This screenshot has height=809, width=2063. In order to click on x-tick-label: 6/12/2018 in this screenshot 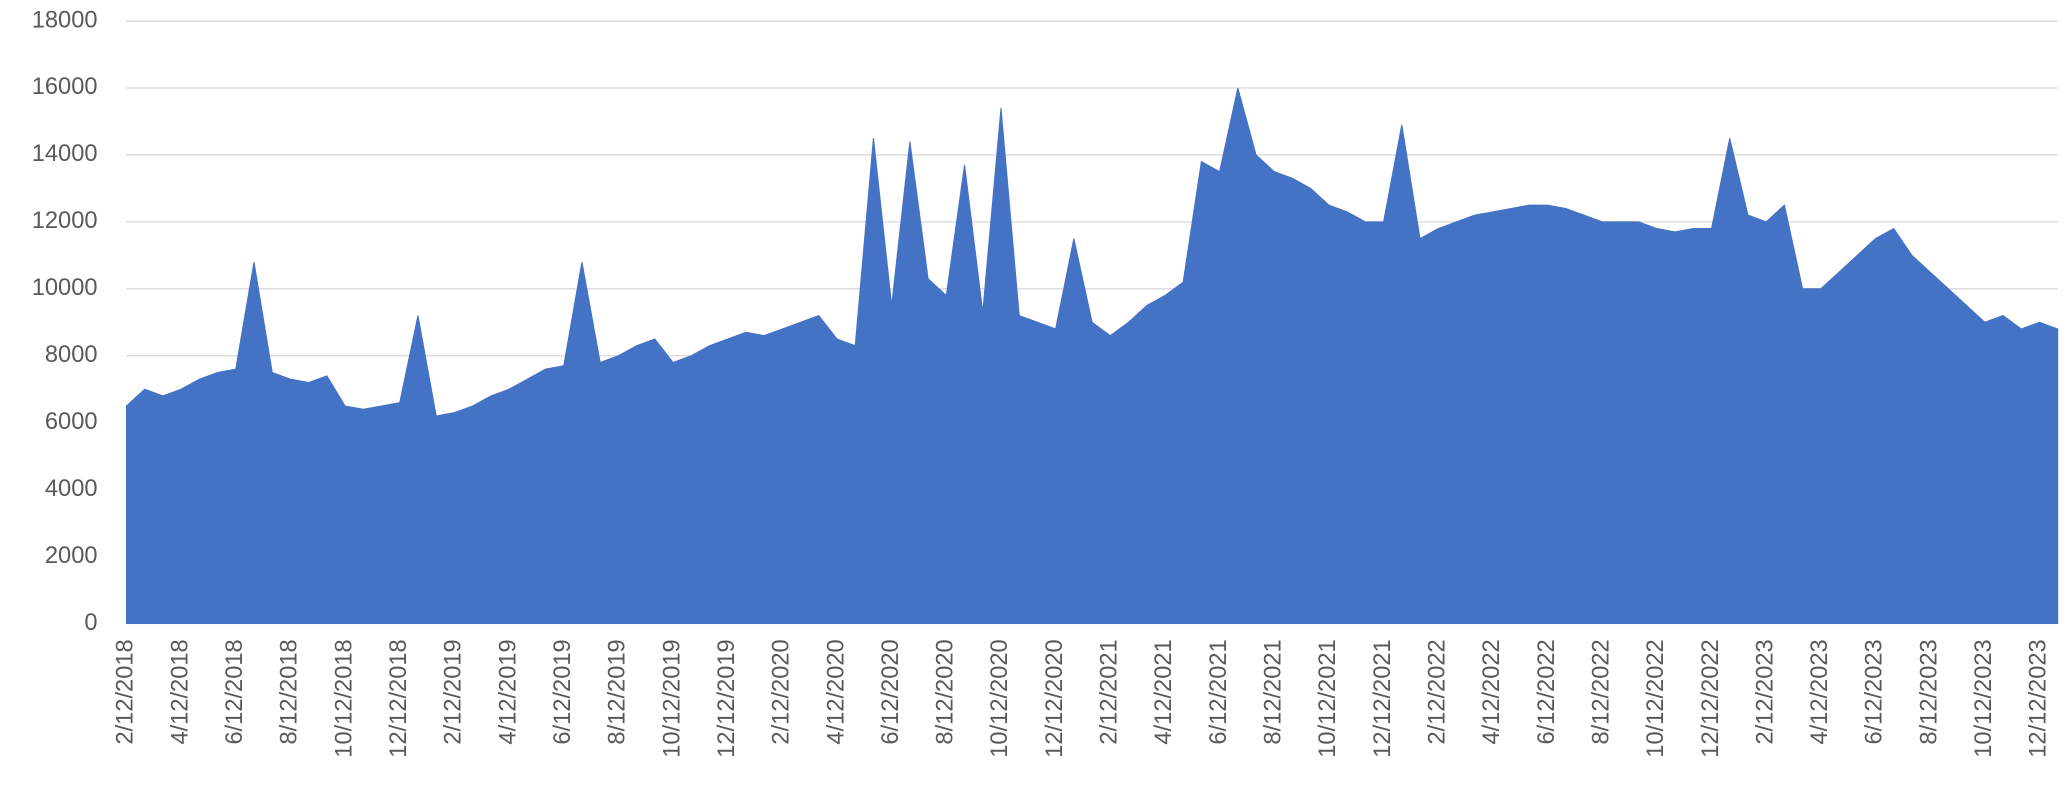, I will do `click(235, 691)`.